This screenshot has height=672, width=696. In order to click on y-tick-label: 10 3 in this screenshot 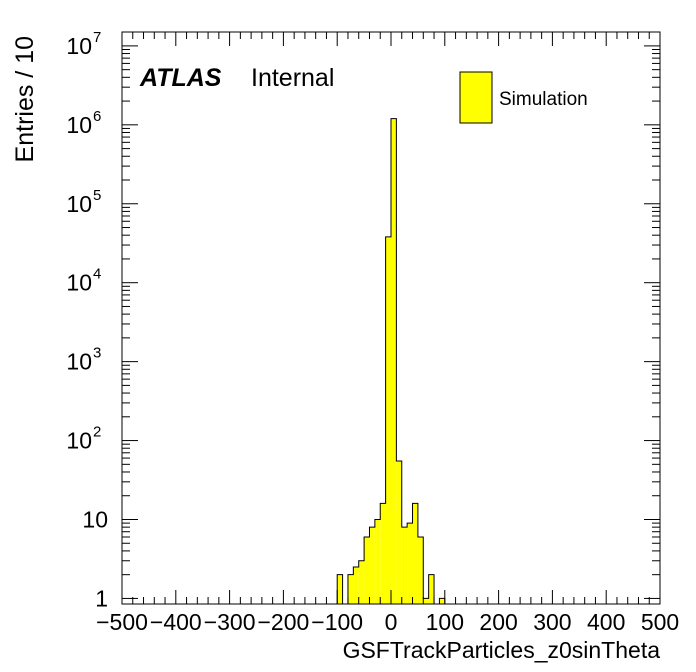, I will do `click(83, 360)`.